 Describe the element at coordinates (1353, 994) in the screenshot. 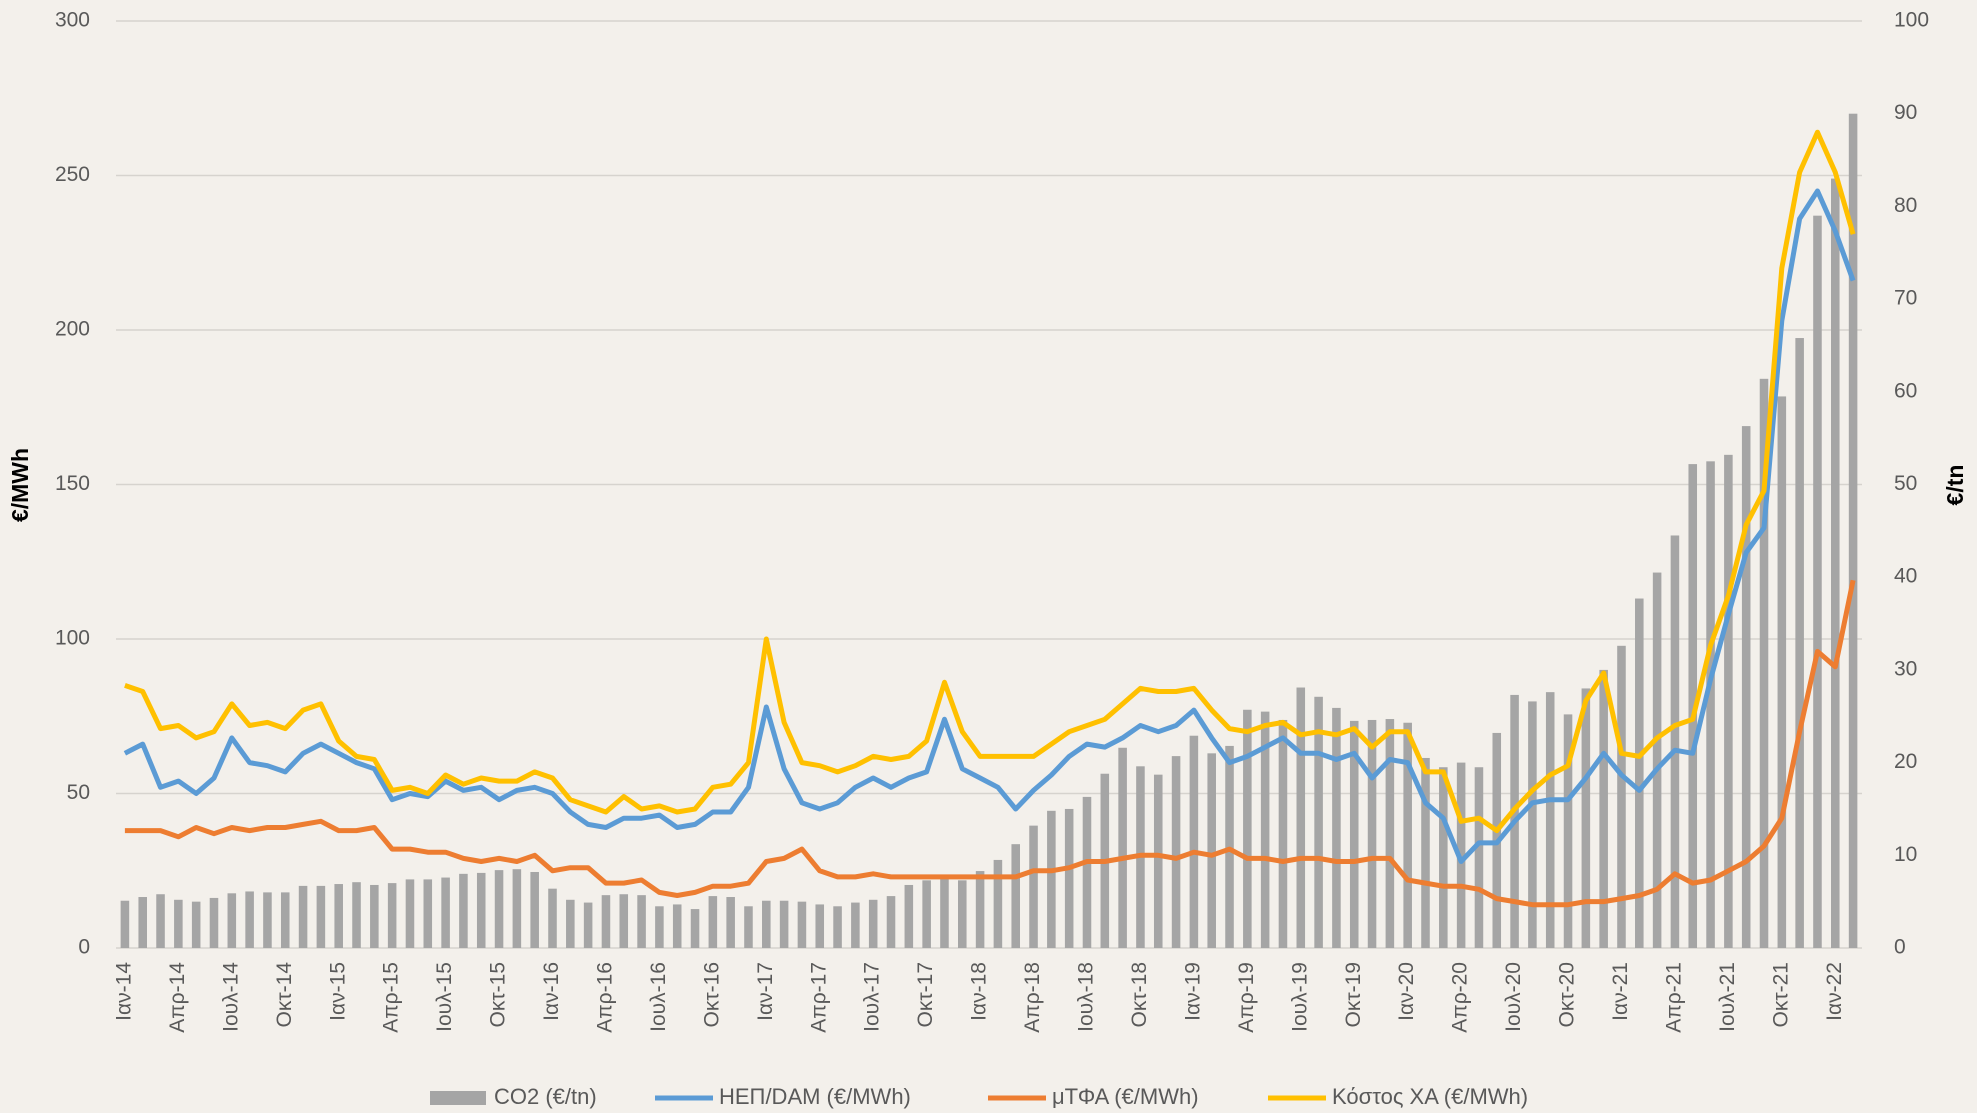

I see `x-tick-label: Οκτ-19` at that location.